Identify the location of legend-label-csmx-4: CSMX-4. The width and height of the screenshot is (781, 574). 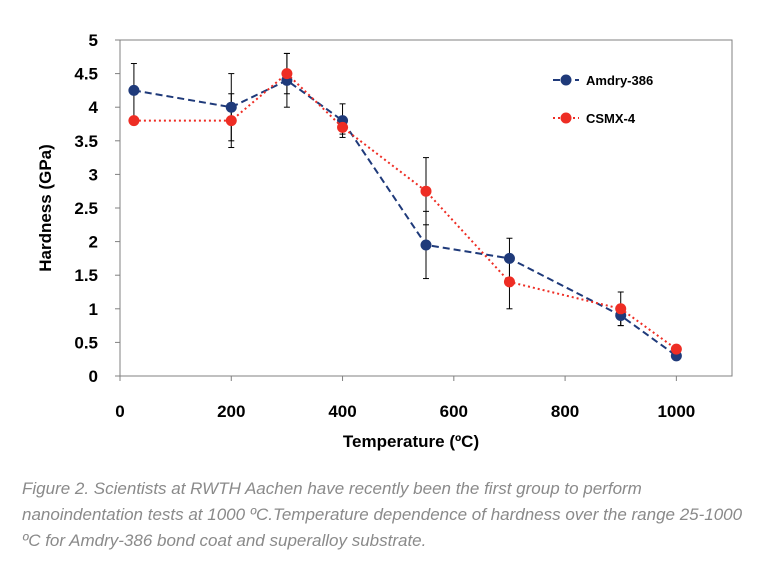
(611, 118).